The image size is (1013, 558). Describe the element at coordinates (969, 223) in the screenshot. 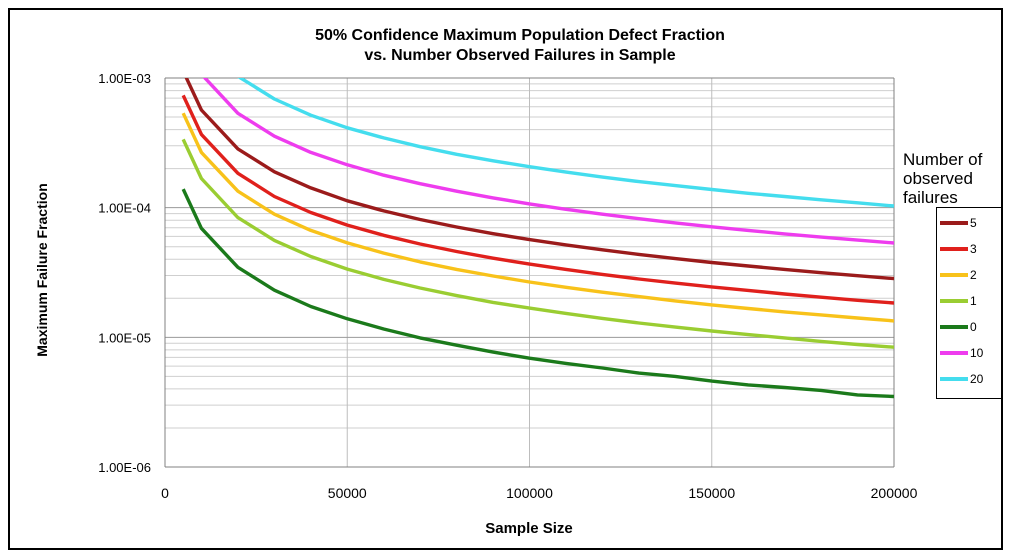

I see `legend-item-5: 5` at that location.